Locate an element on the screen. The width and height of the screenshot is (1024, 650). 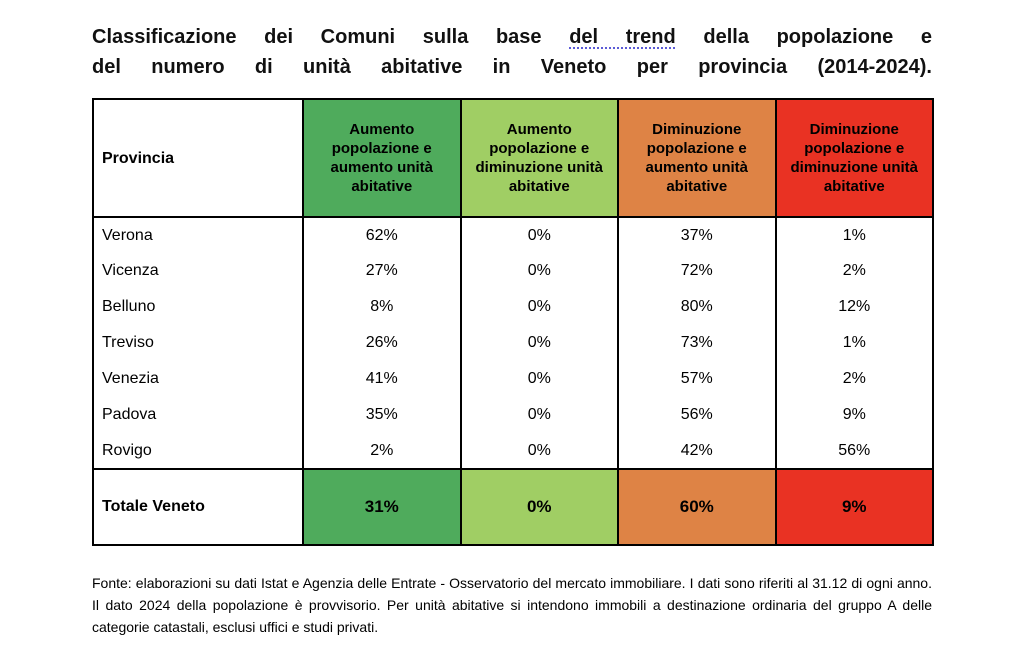
cell-value: 72% is located at coordinates (696, 271).